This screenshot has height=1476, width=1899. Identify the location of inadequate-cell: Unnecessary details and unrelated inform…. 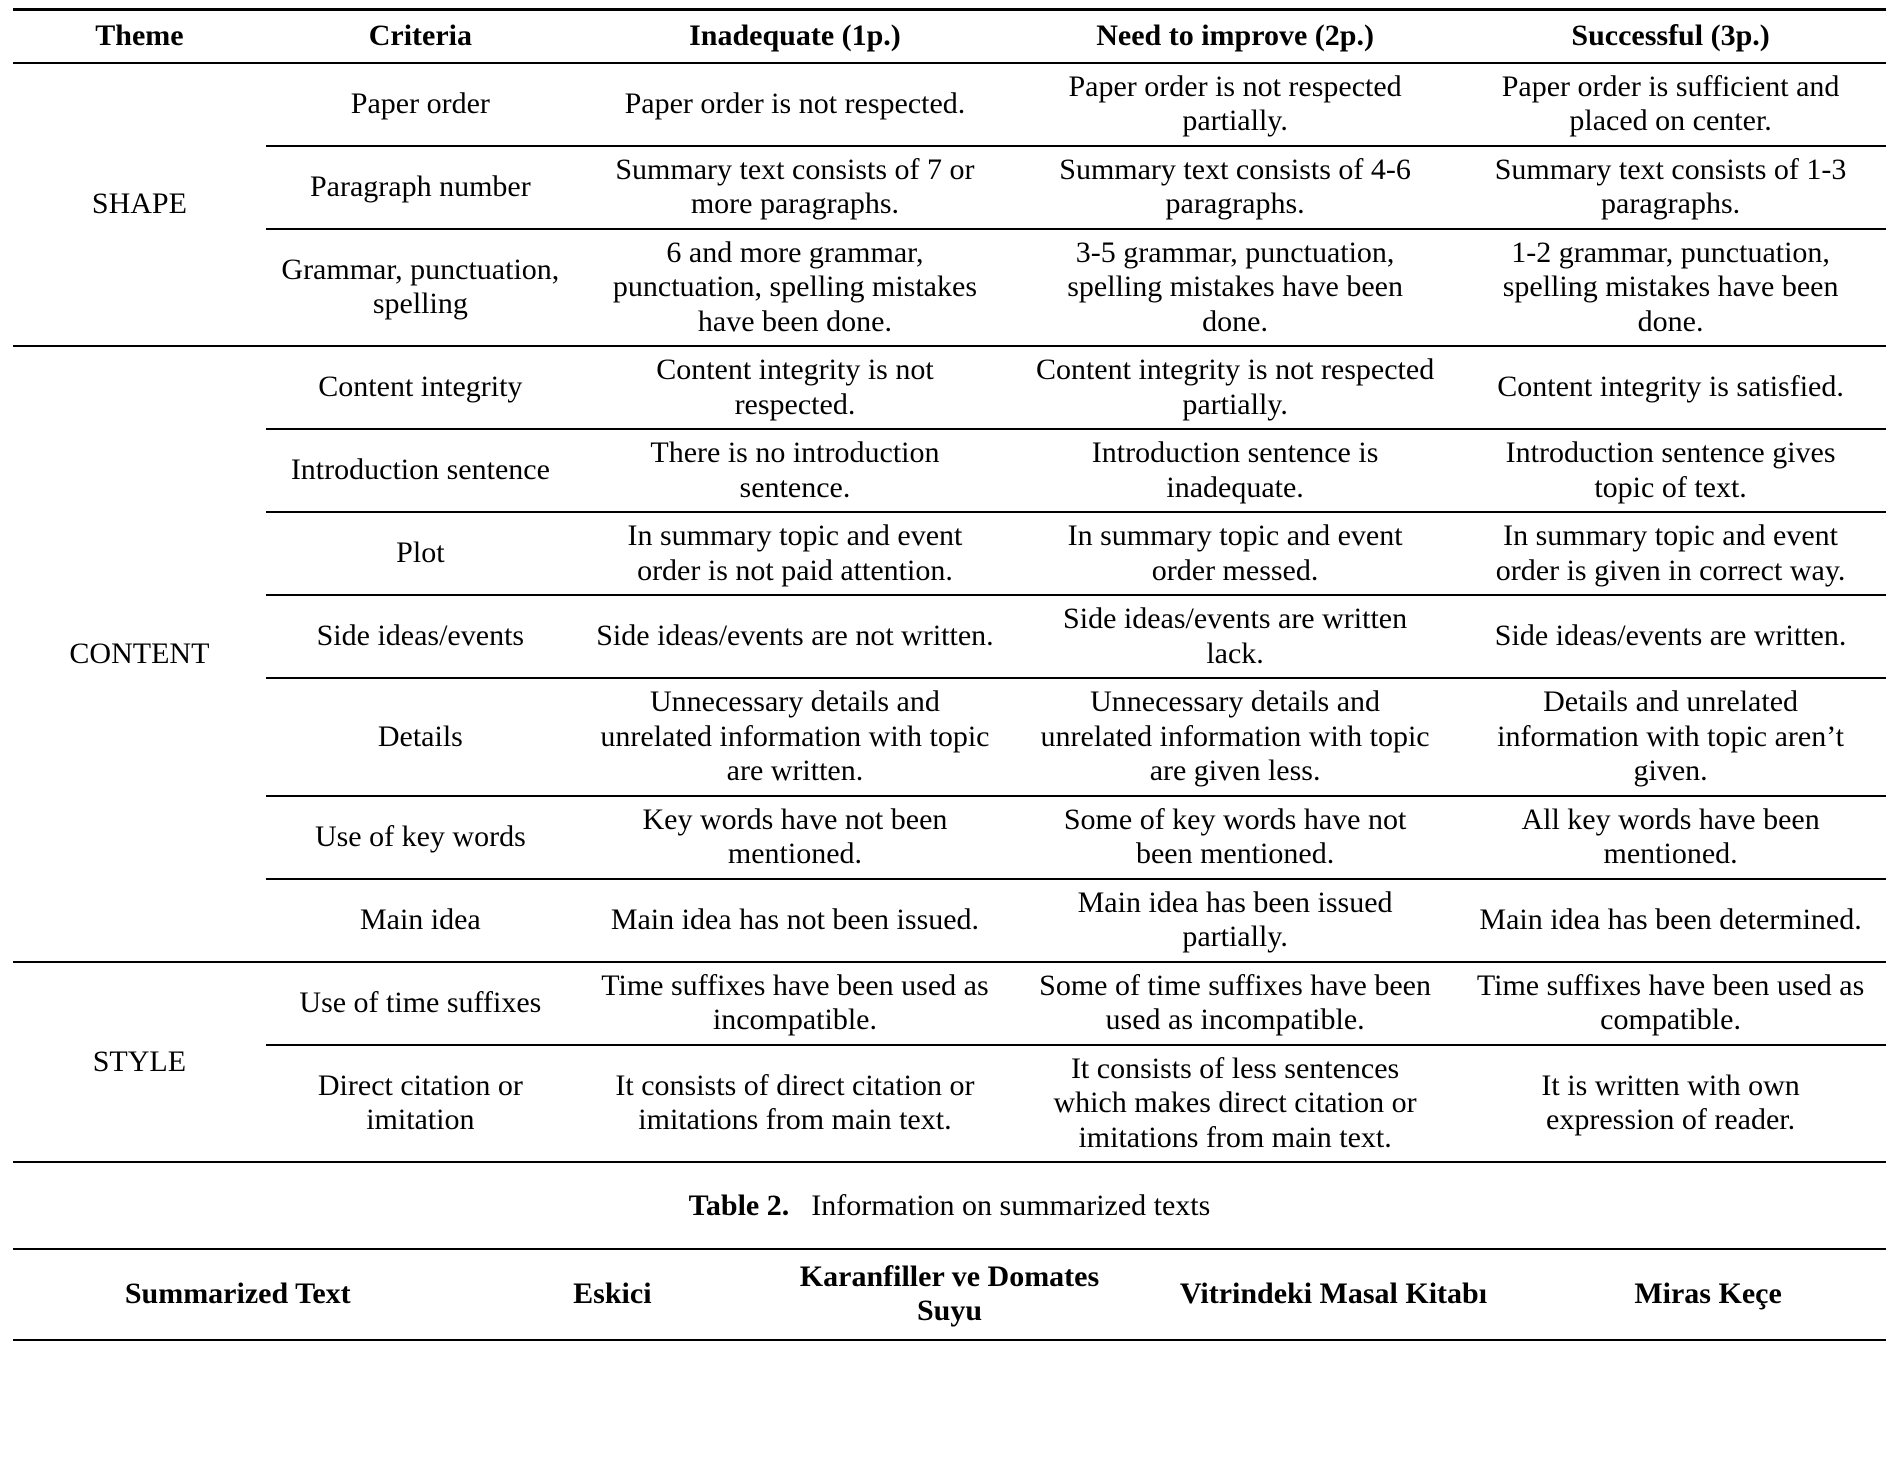
(795, 736).